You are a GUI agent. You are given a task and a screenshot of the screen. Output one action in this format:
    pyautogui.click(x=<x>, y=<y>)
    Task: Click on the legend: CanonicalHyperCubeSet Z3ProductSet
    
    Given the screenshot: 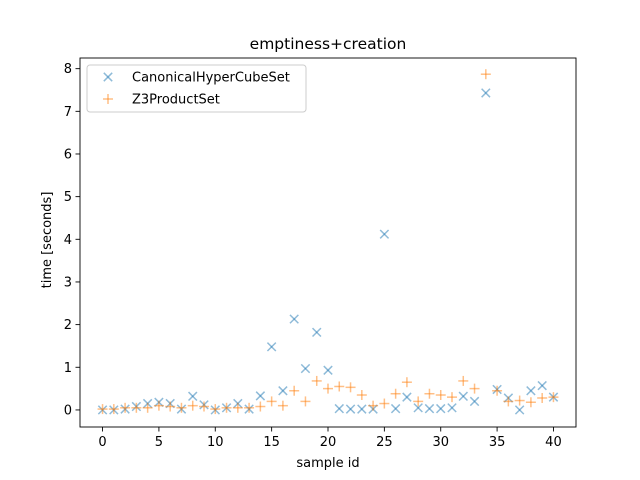 What is the action you would take?
    pyautogui.click(x=196, y=88)
    